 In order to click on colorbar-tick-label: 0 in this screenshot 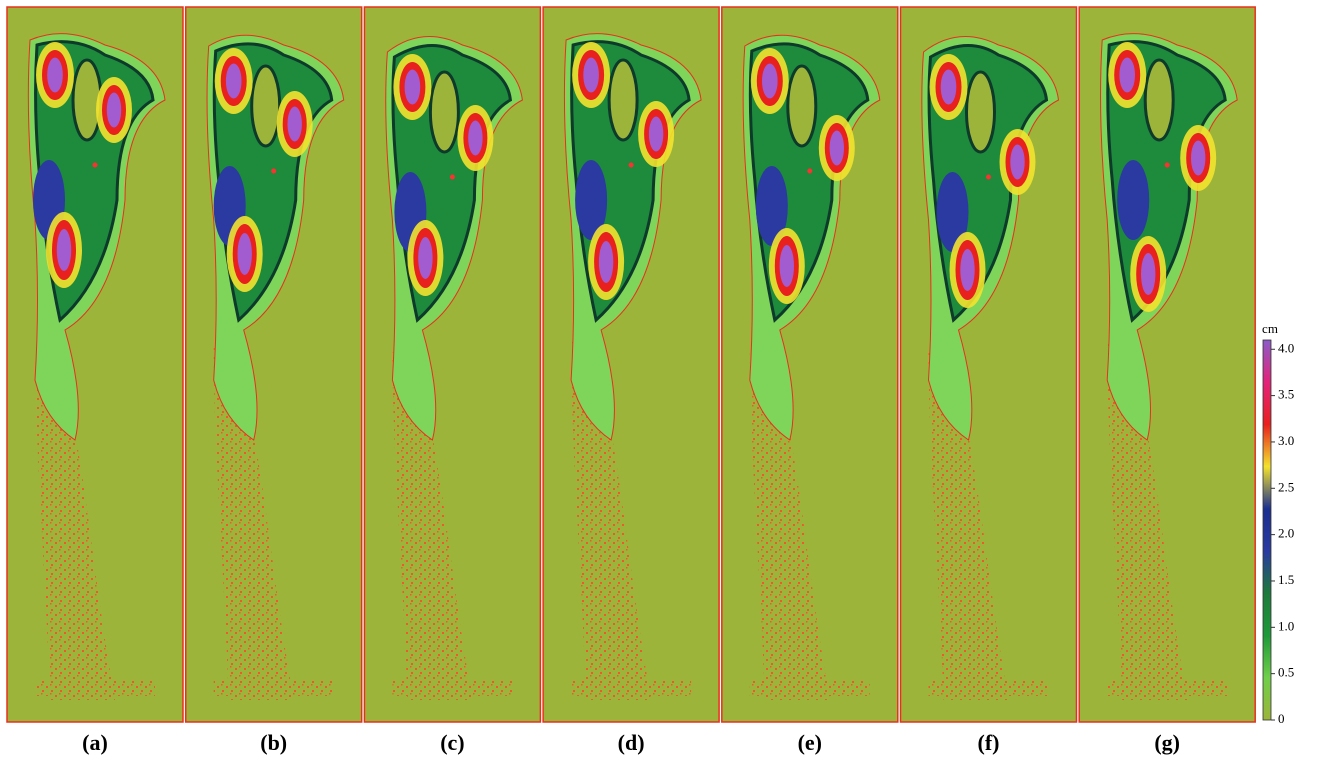, I will do `click(1281, 718)`.